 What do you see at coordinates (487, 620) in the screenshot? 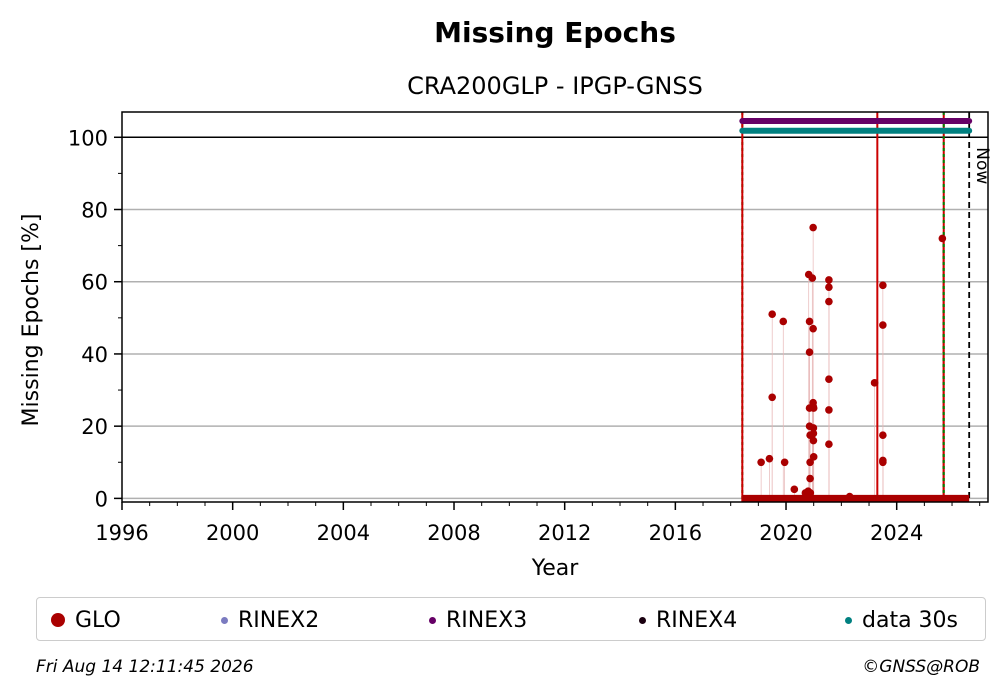
I see `legend-label: RINEX3` at bounding box center [487, 620].